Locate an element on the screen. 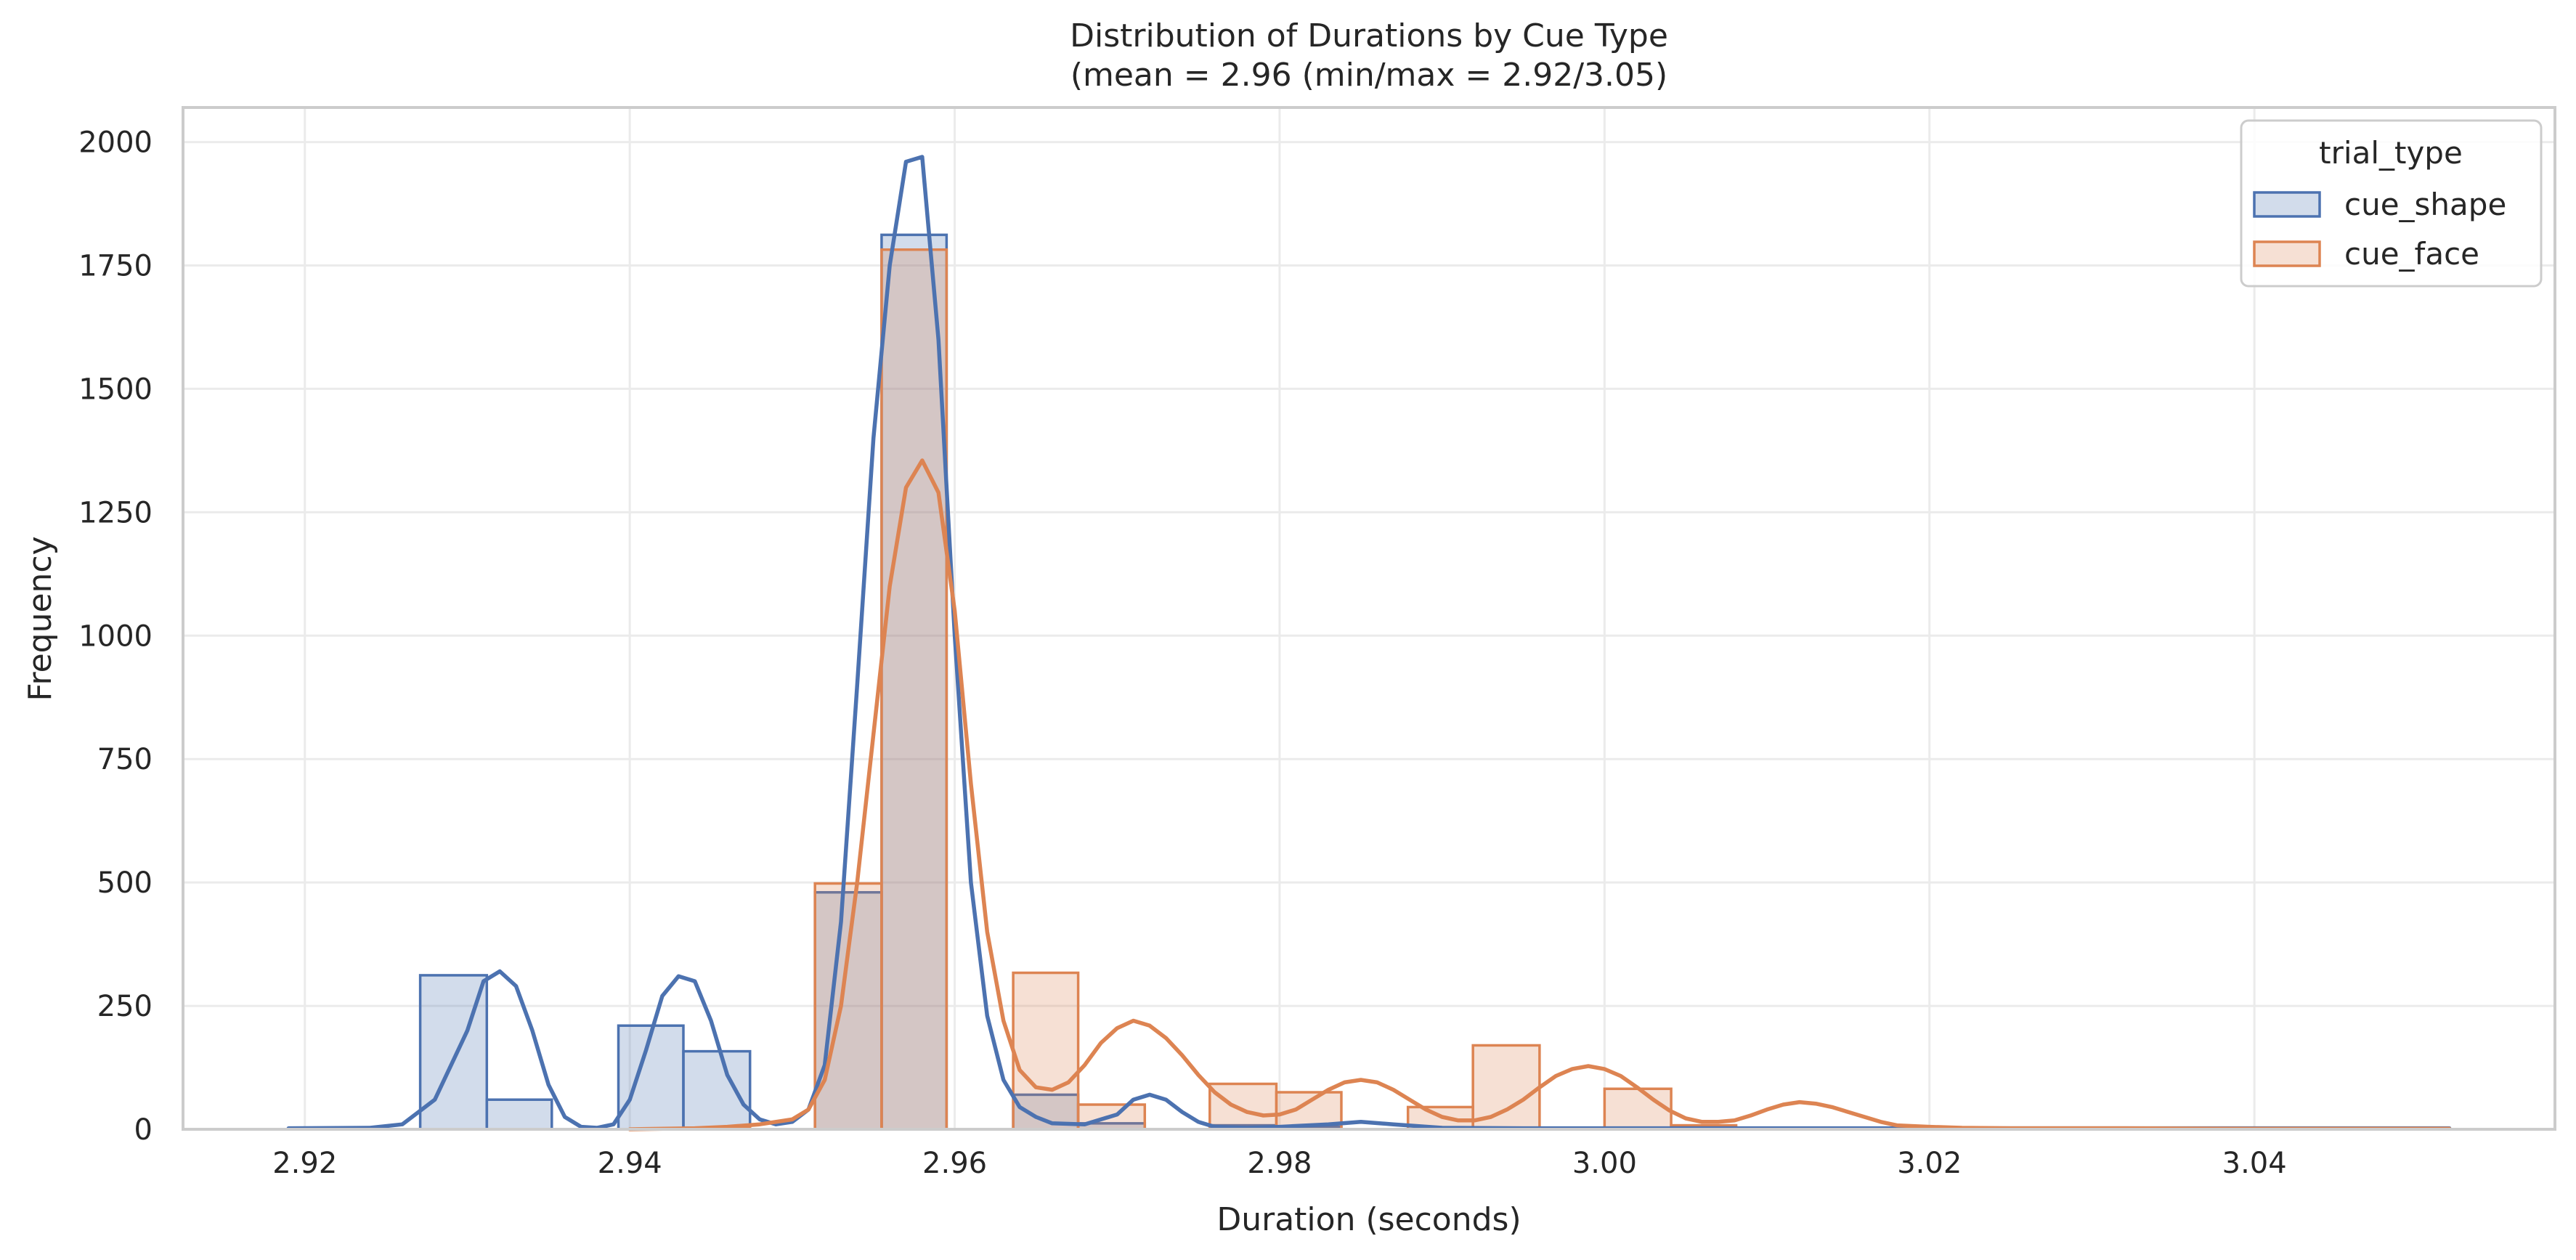 This screenshot has width=2576, height=1260. chart-subtitle: (mean = 2.96 (min/max = 2.92/3.05) is located at coordinates (1368, 75).